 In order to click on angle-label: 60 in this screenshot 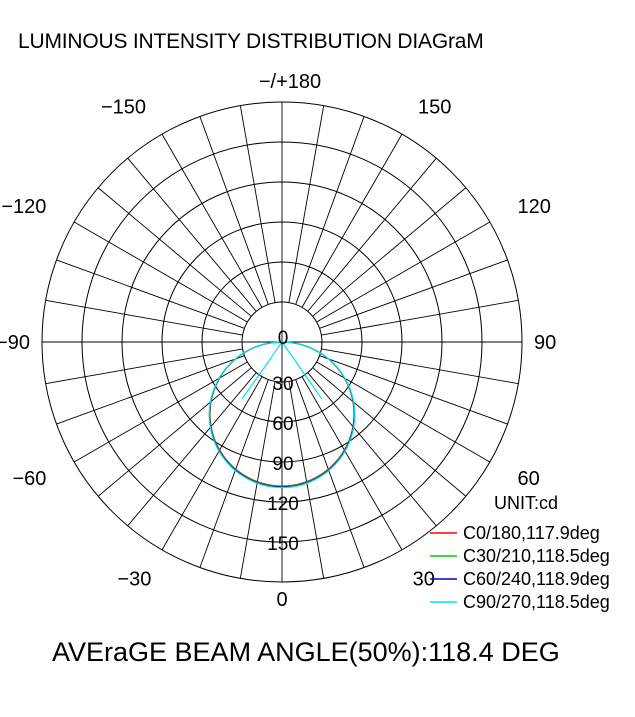, I will do `click(529, 479)`.